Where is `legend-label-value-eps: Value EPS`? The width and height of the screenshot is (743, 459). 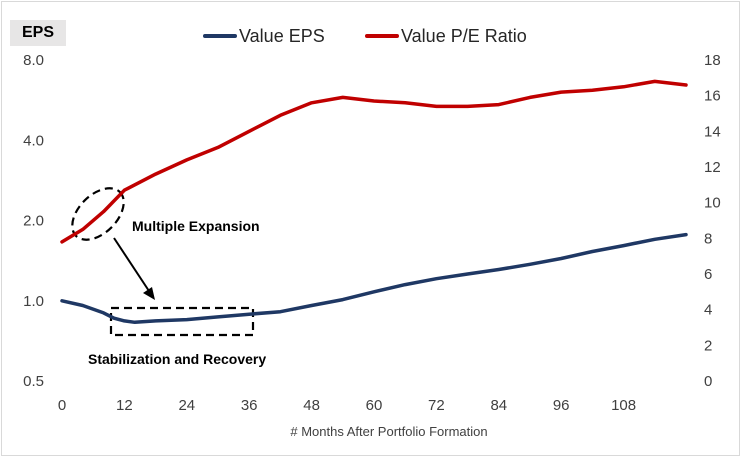
legend-label-value-eps: Value EPS is located at coordinates (282, 35).